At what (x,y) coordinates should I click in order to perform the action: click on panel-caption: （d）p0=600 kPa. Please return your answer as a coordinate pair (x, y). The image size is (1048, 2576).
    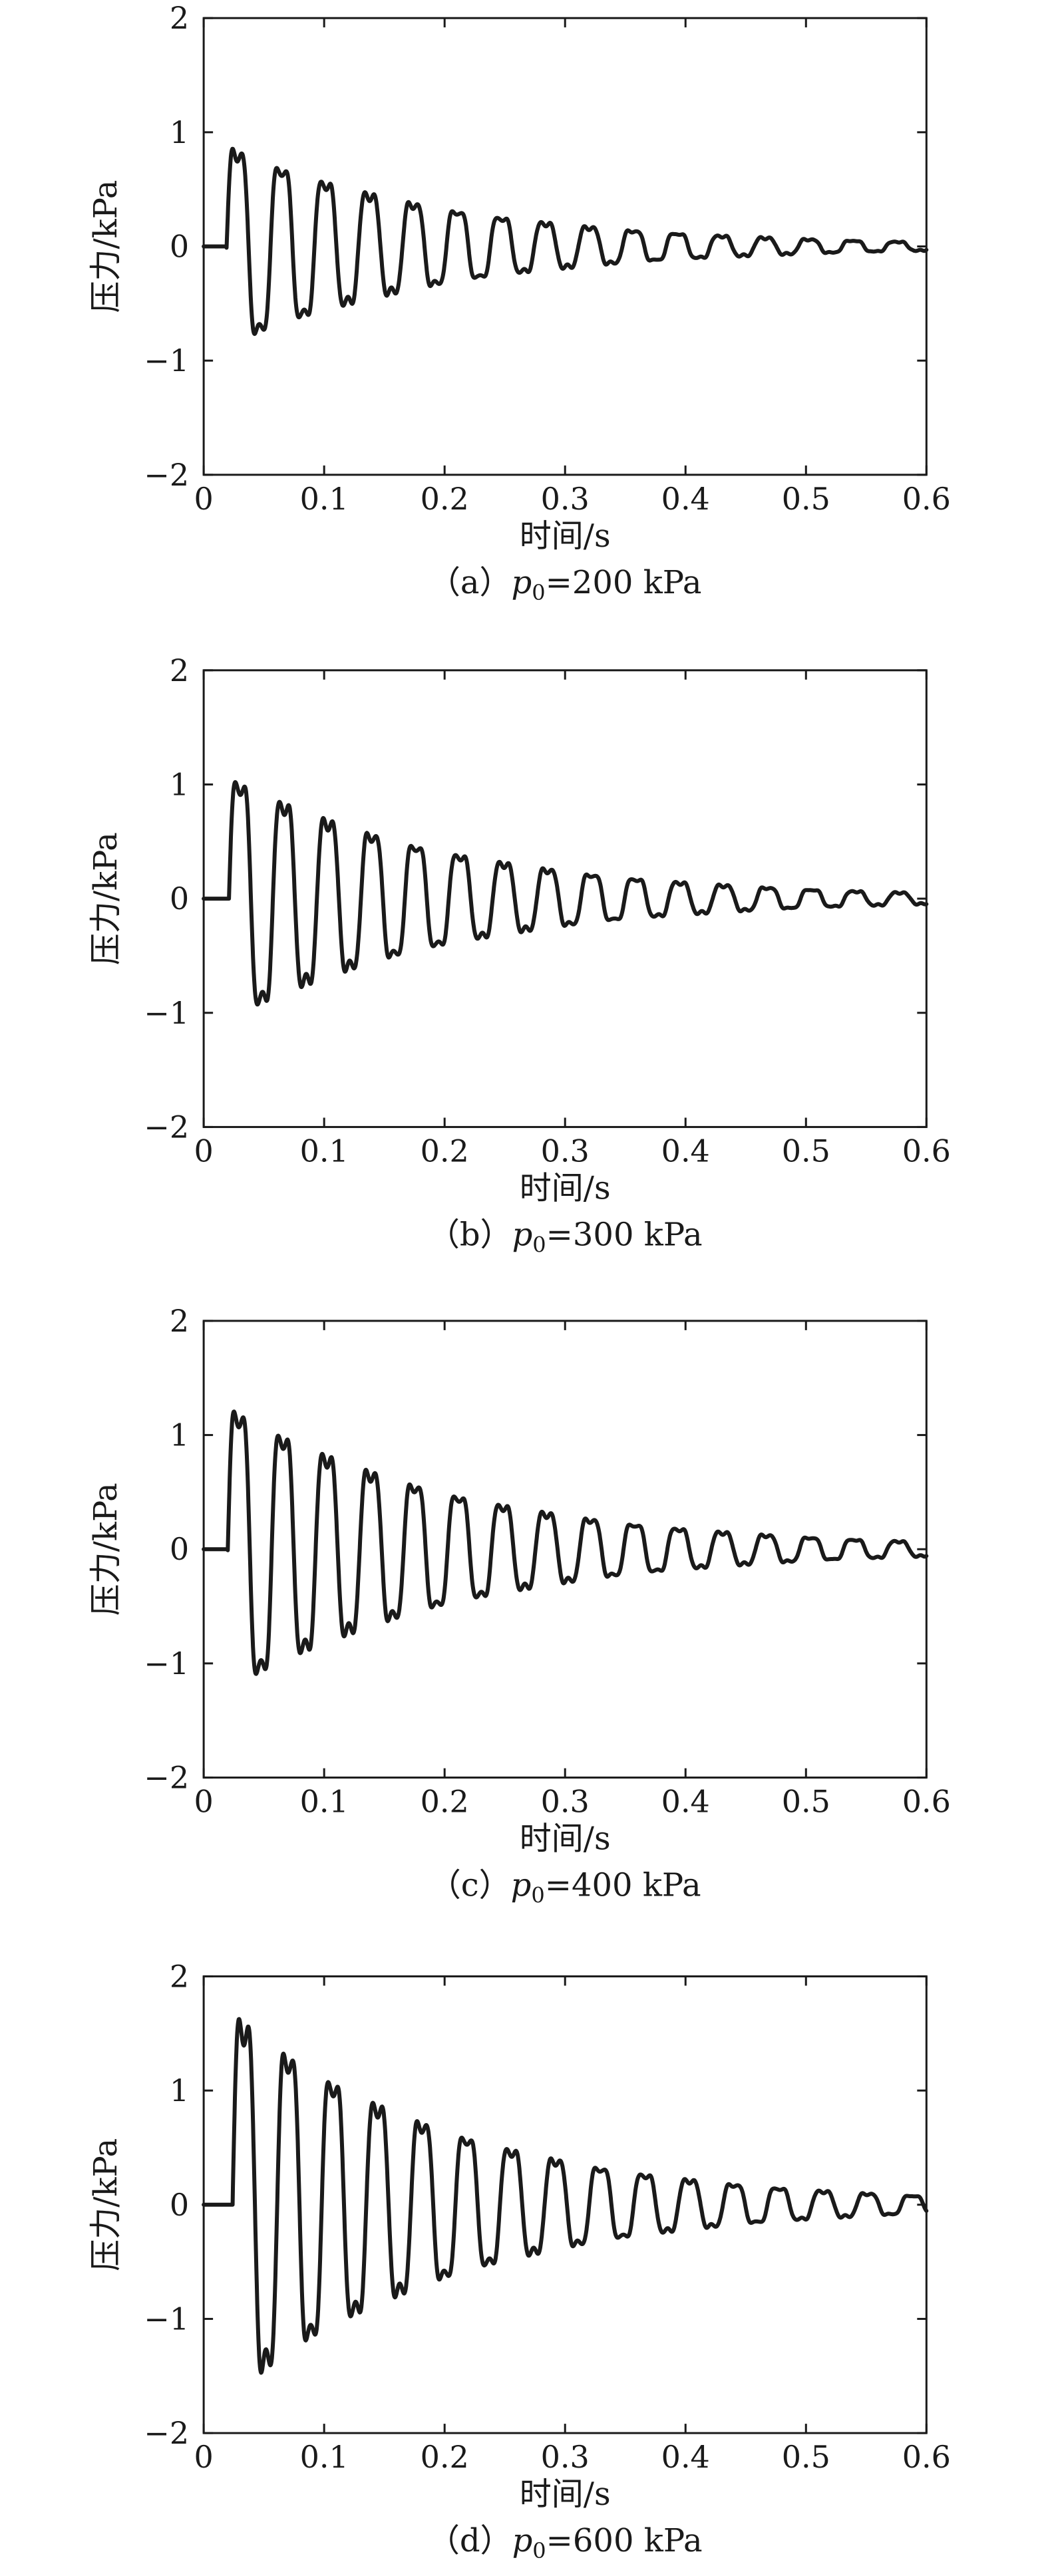
    Looking at the image, I should click on (565, 2542).